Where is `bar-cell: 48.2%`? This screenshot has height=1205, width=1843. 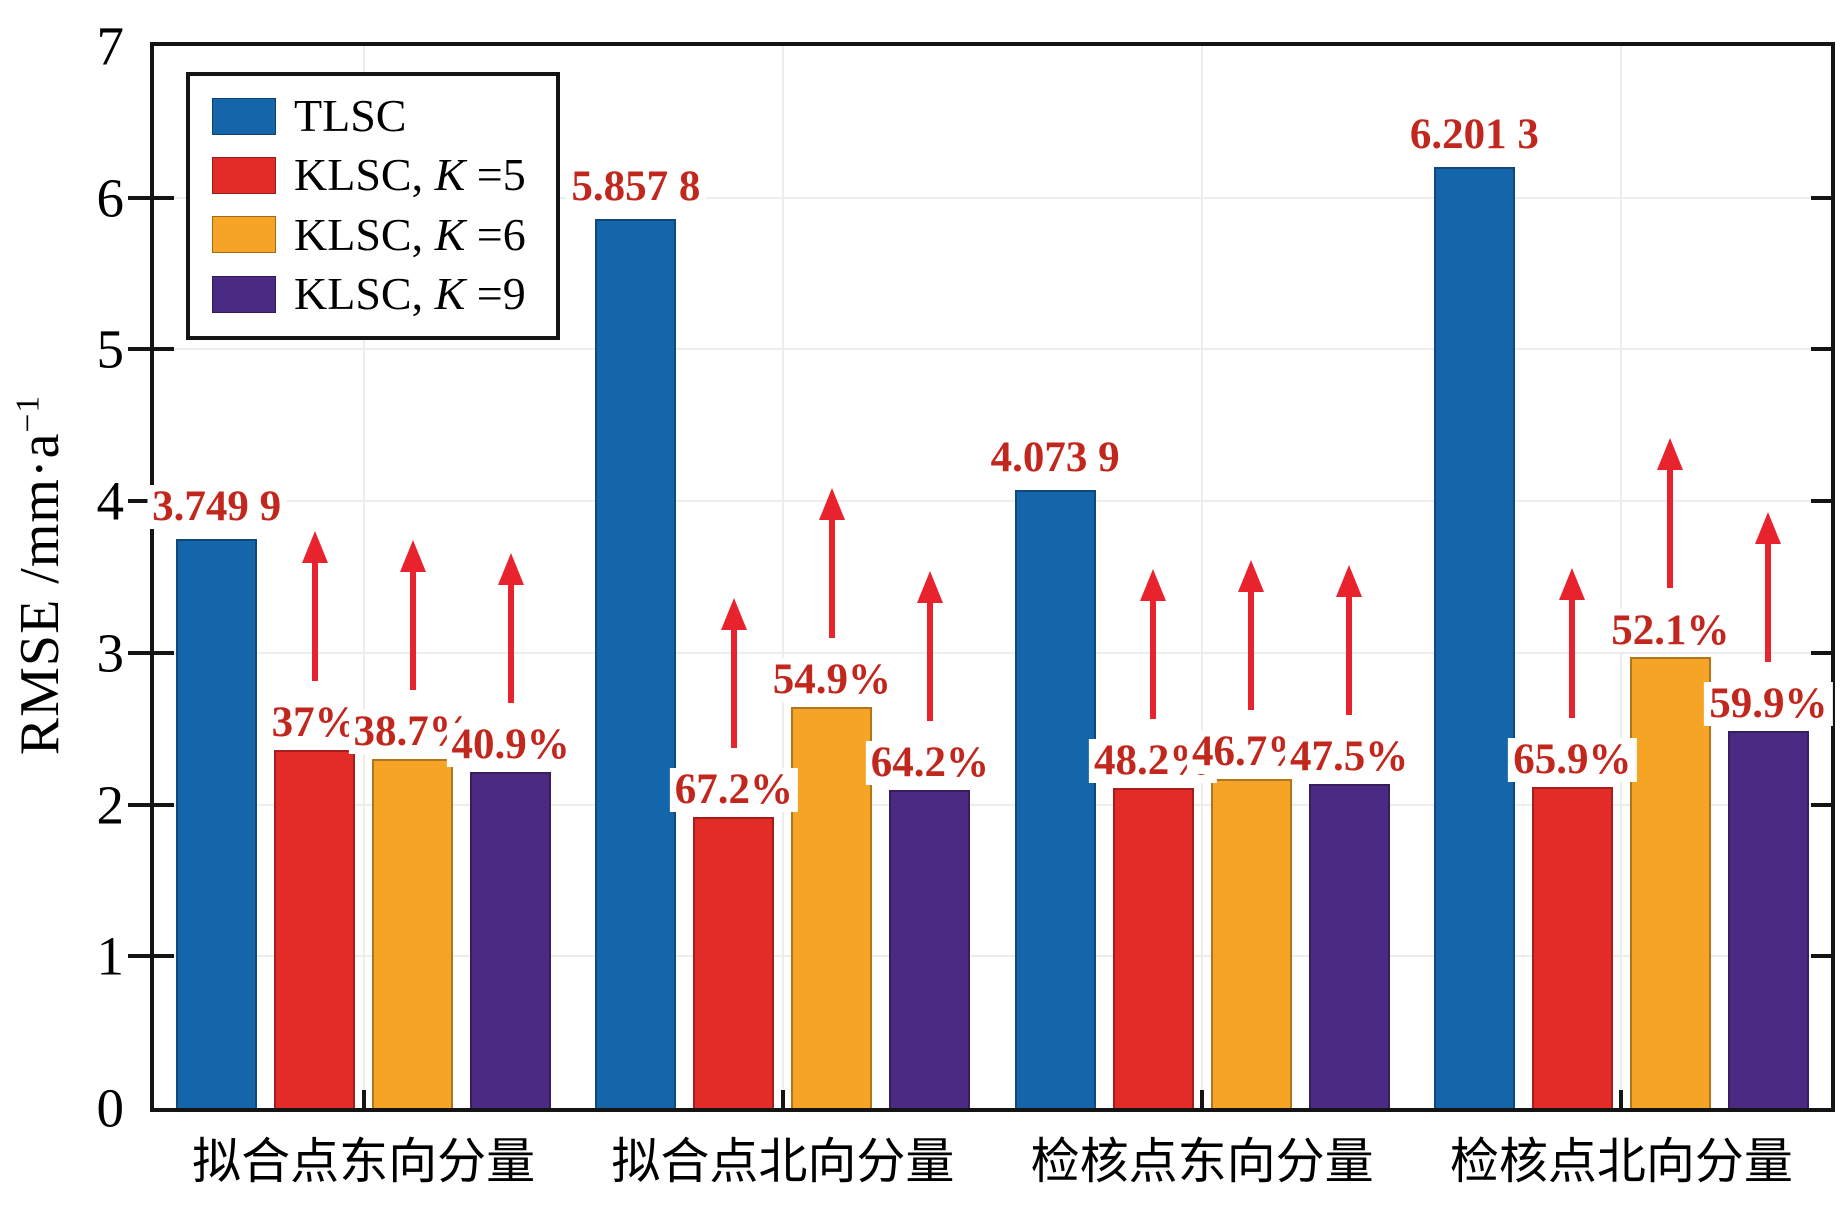
bar-cell: 48.2% is located at coordinates (1153, 577).